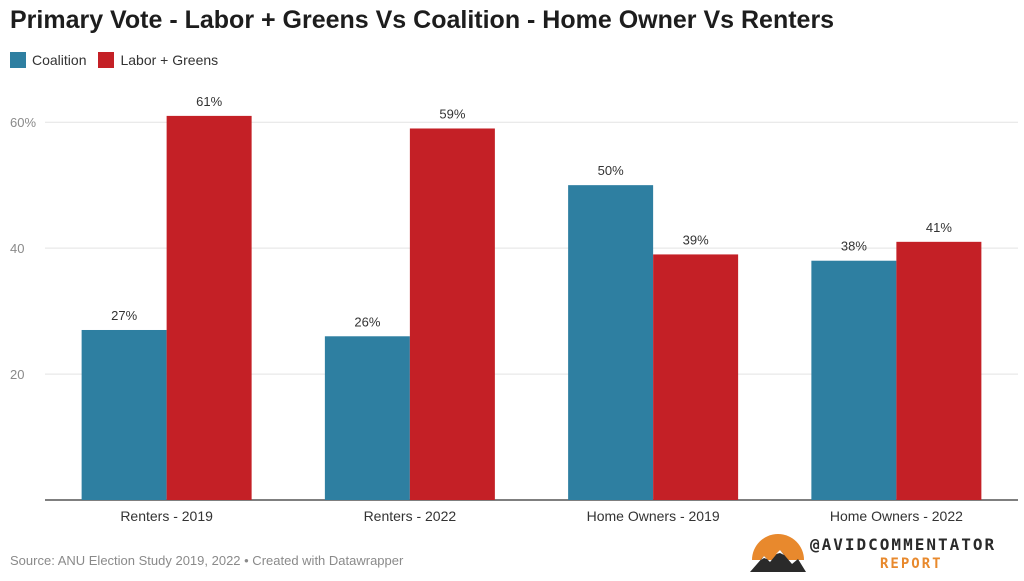  I want to click on brand-logo: @AVIDCOMMENTATOR REPORT, so click(883, 554).